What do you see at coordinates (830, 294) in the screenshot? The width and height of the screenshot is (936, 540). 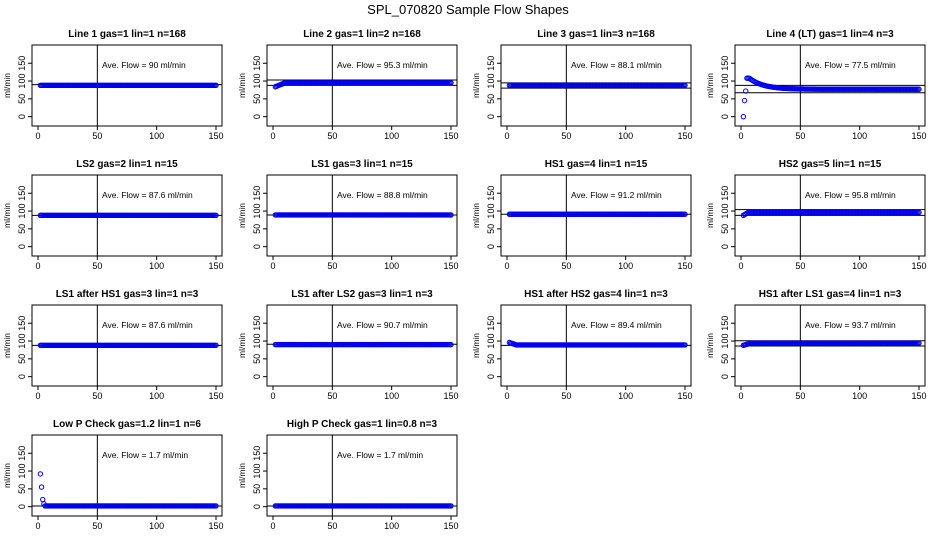 I see `panel-title: HS1 after LS1 gas=4 lin=1 n=3` at bounding box center [830, 294].